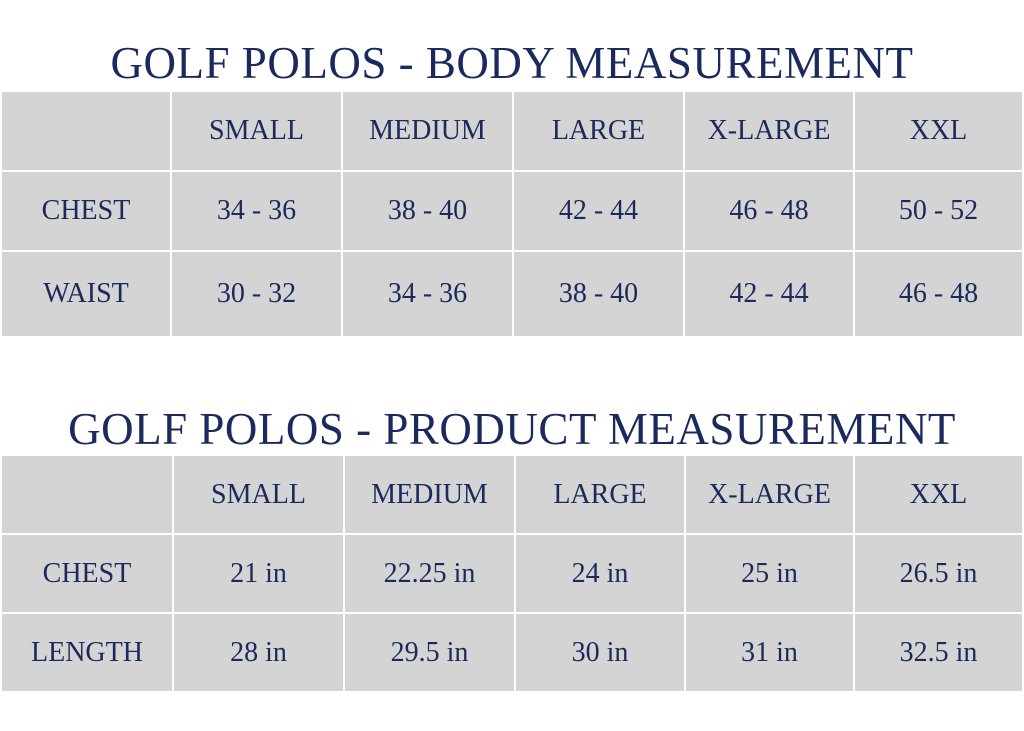 This screenshot has width=1024, height=731. I want to click on cell: 26.5 in, so click(938, 573).